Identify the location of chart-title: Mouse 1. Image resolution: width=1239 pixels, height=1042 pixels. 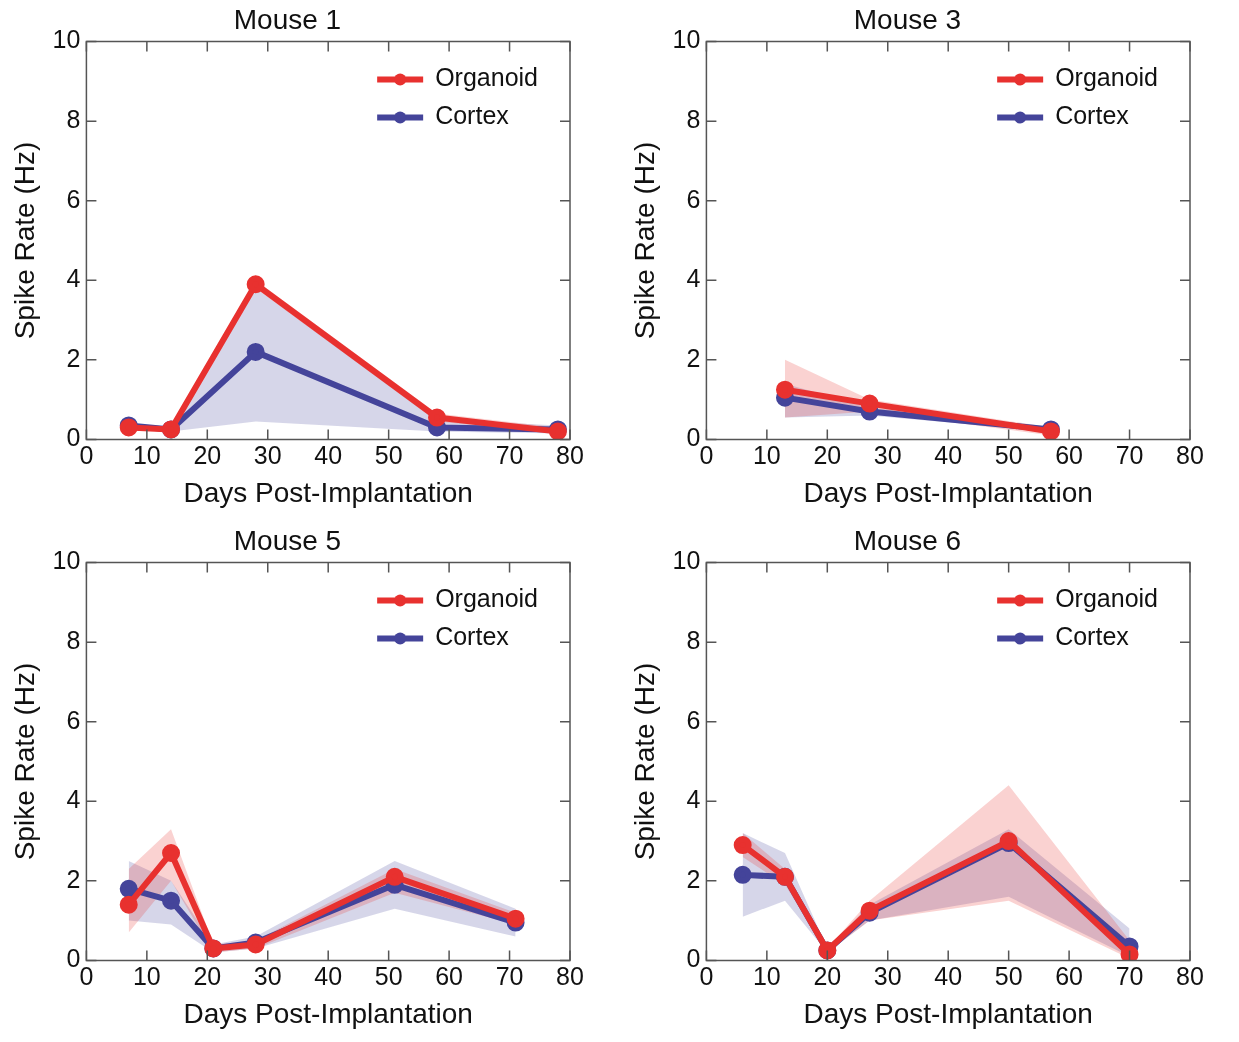
(287, 19).